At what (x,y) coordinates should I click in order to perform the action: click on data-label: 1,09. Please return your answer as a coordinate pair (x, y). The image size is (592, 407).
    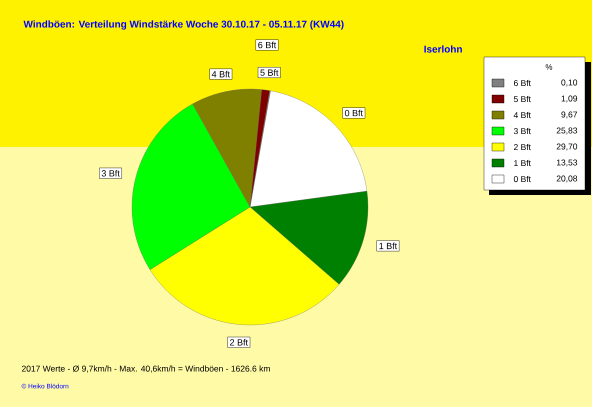
    Looking at the image, I should click on (570, 99).